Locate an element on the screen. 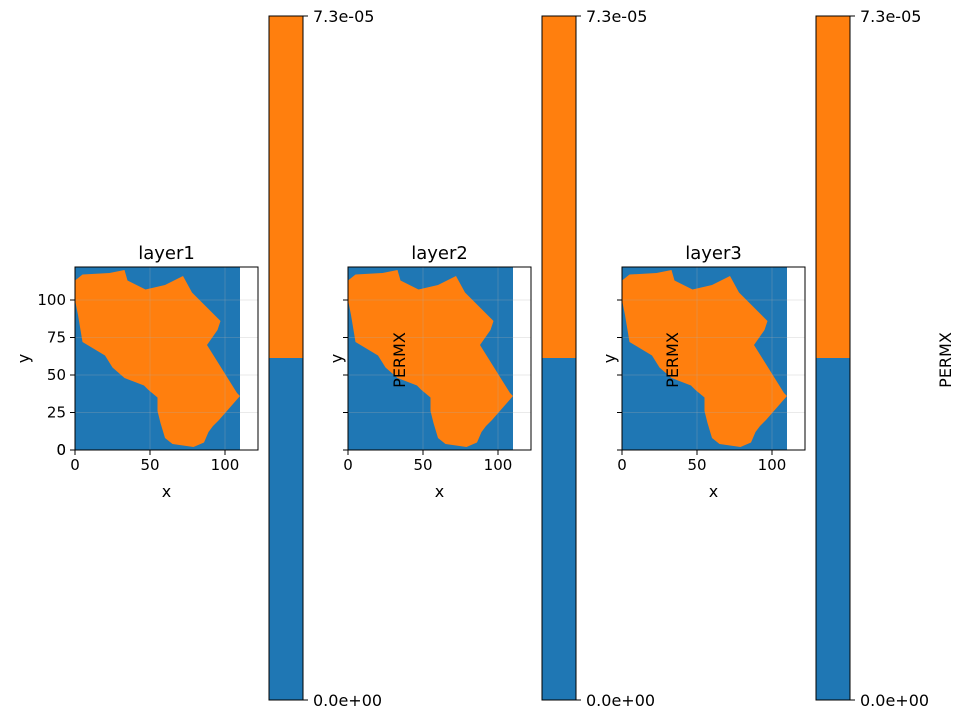  y-tick-label: 50 is located at coordinates (56, 375).